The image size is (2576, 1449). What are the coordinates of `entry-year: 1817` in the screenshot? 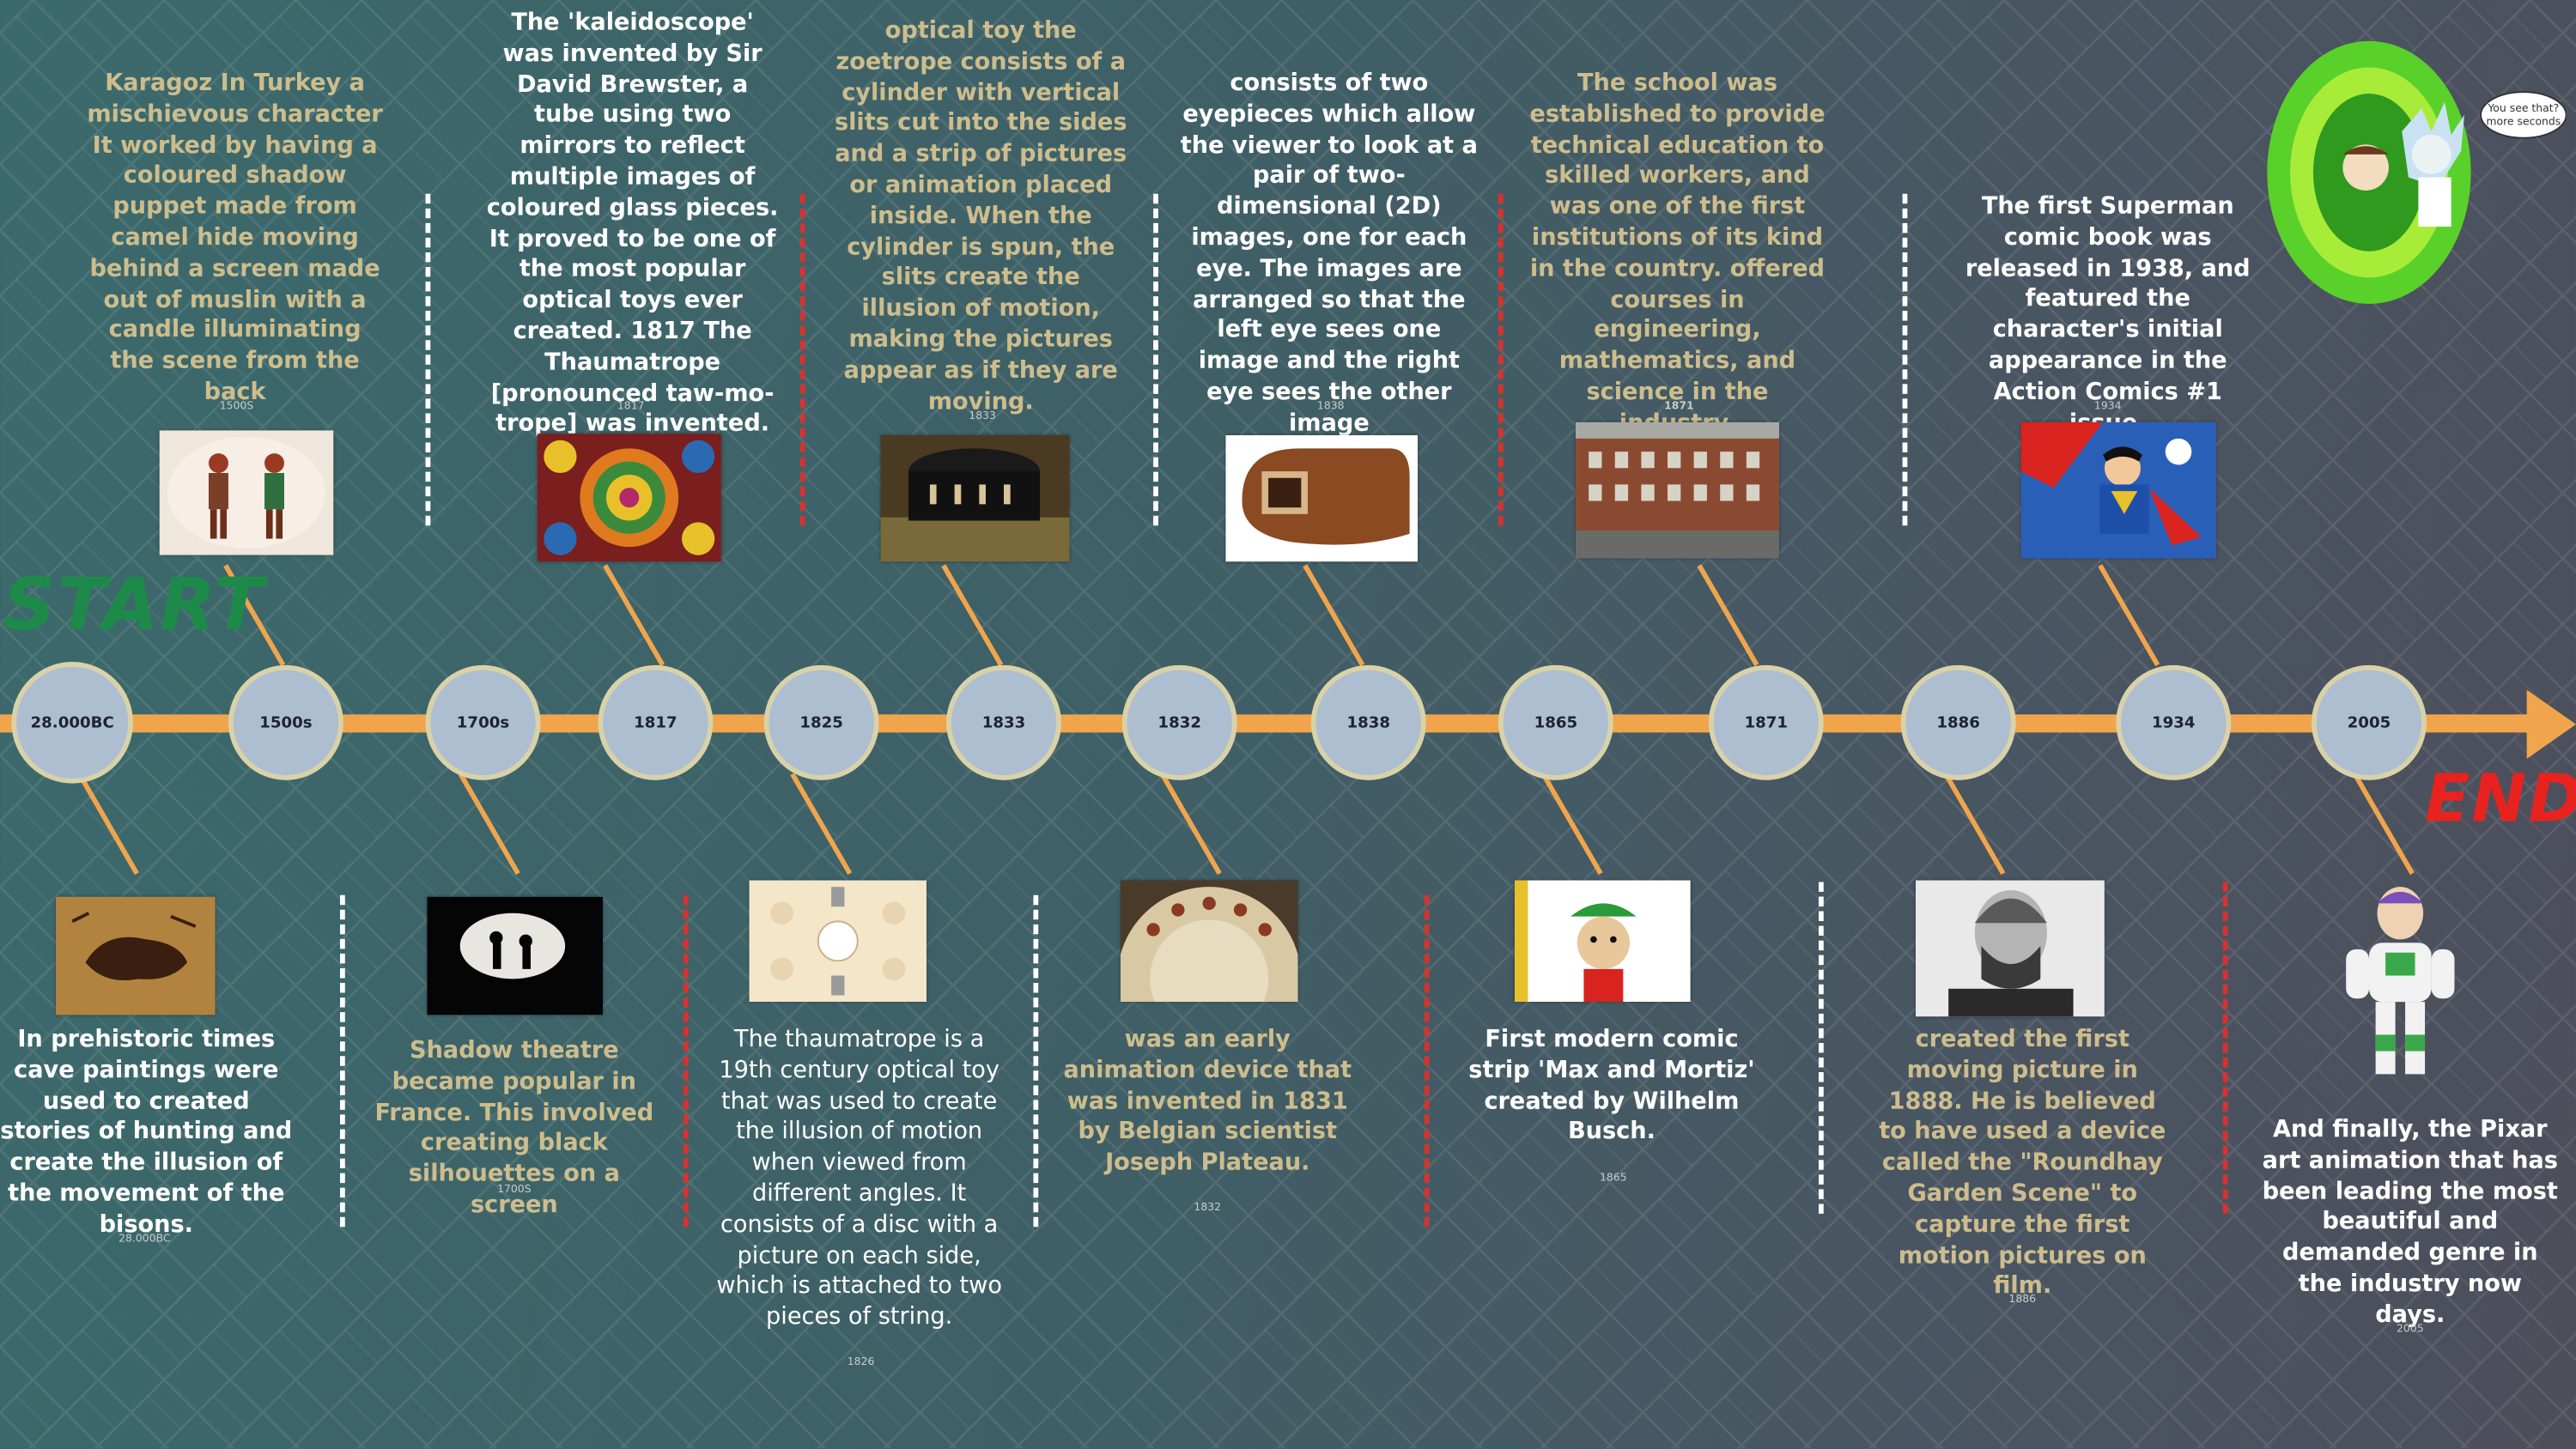 It's located at (631, 405).